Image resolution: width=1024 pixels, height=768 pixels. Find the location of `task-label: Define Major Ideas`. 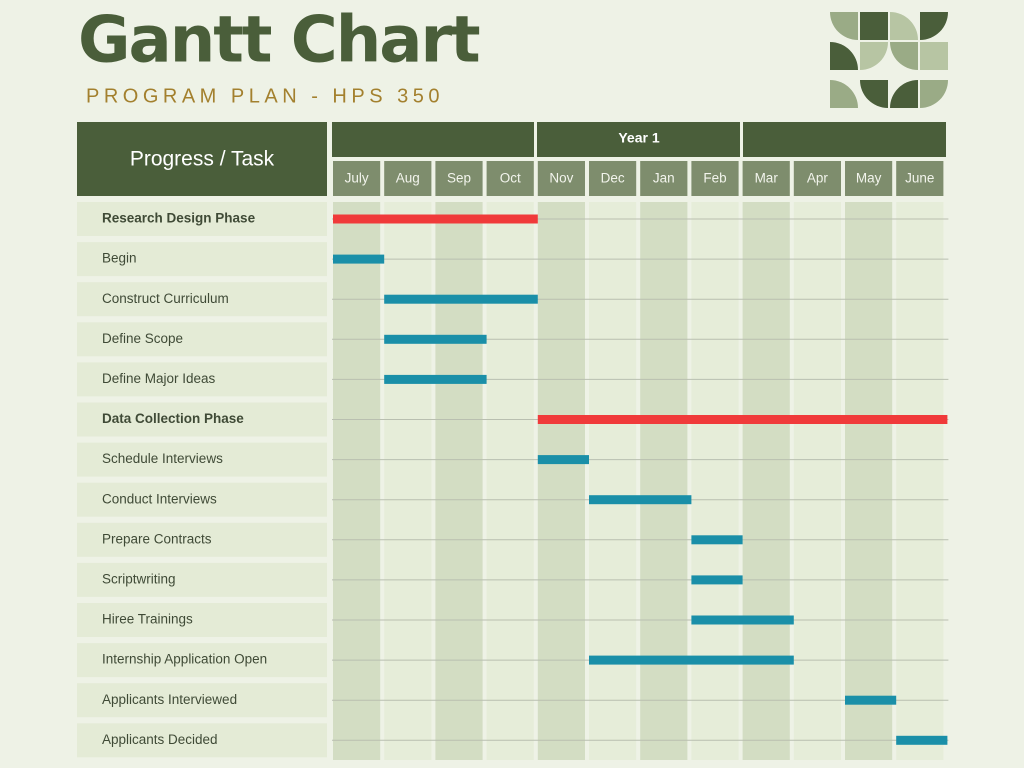

task-label: Define Major Ideas is located at coordinates (159, 378).